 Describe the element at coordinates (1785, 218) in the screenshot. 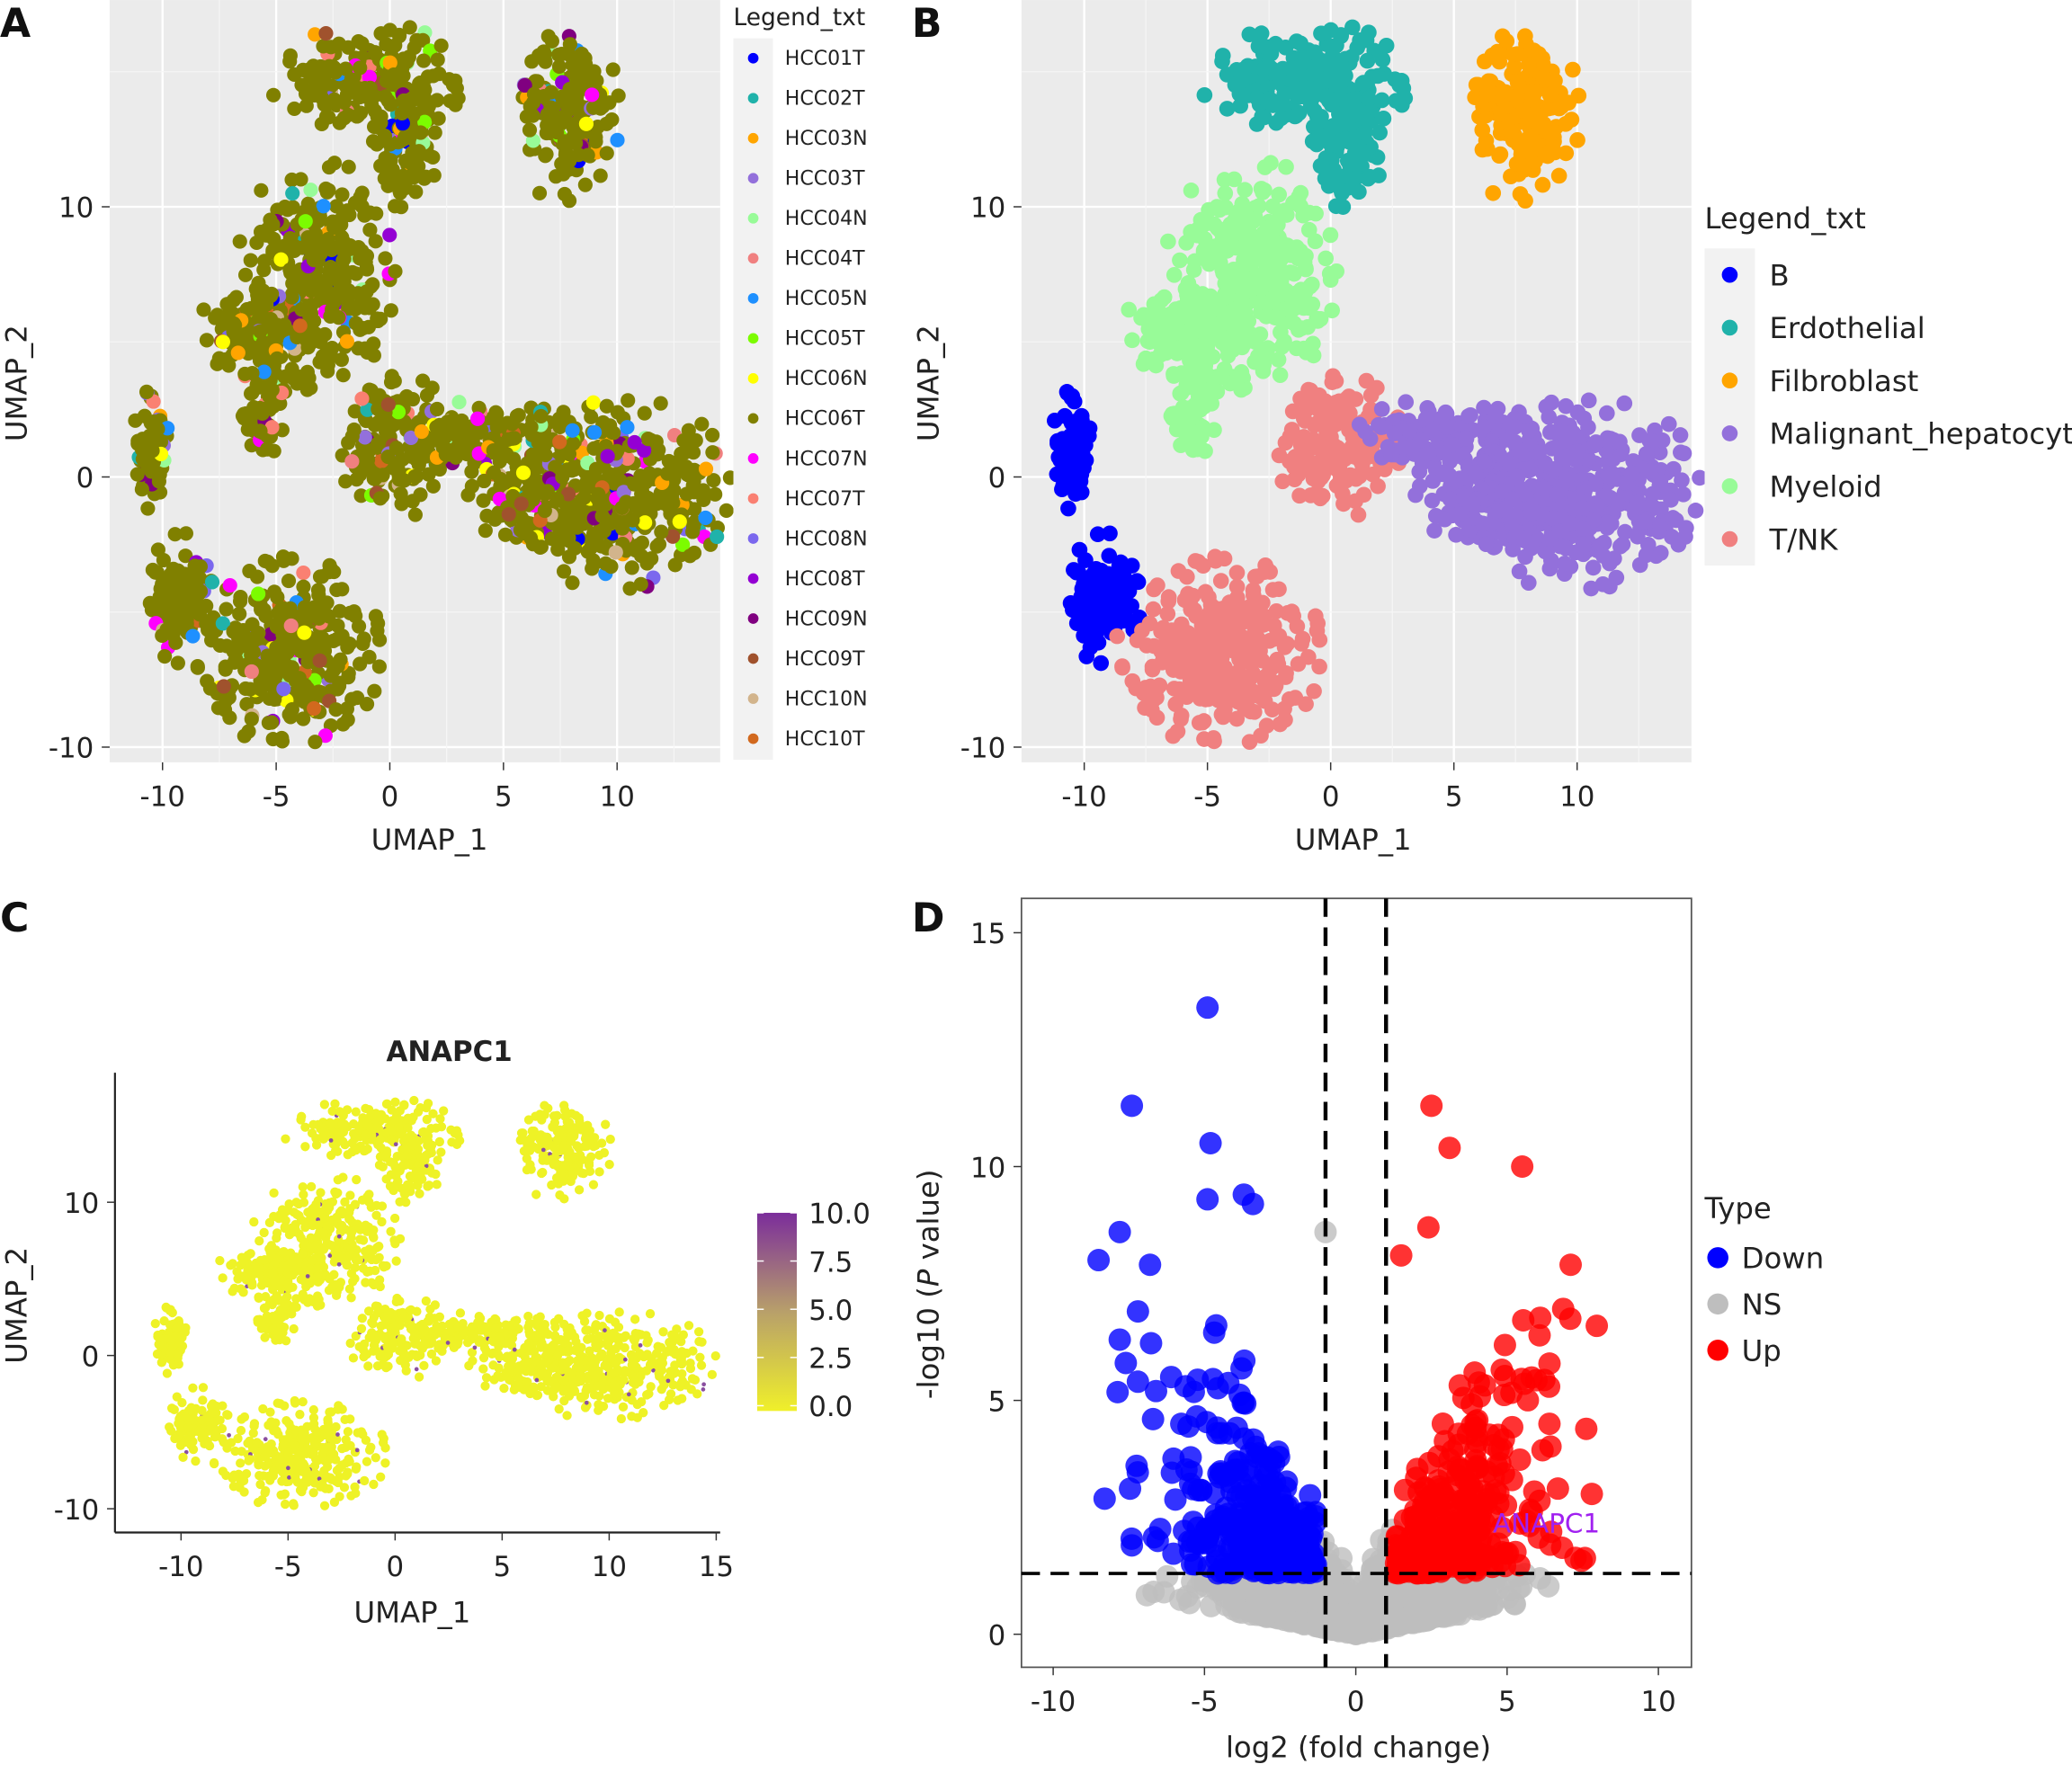

I see `legend-title: Legend_txt` at that location.